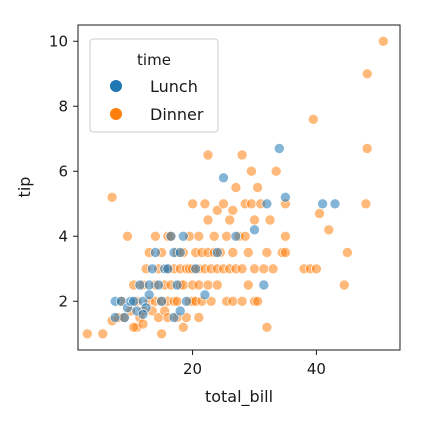 This screenshot has height=422, width=432. I want to click on legend: time Lunch Dinner, so click(154, 85).